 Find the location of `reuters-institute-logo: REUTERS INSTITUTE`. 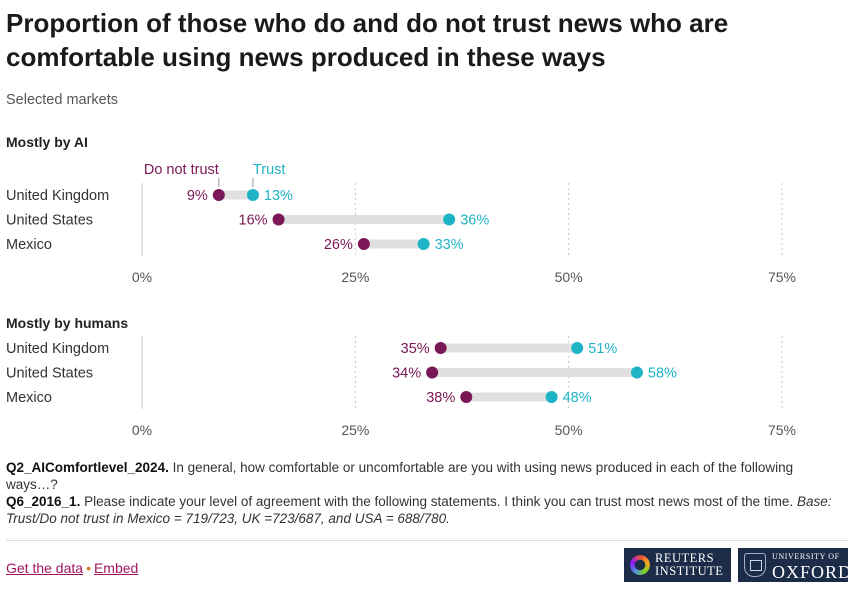

reuters-institute-logo: REUTERS INSTITUTE is located at coordinates (677, 565).